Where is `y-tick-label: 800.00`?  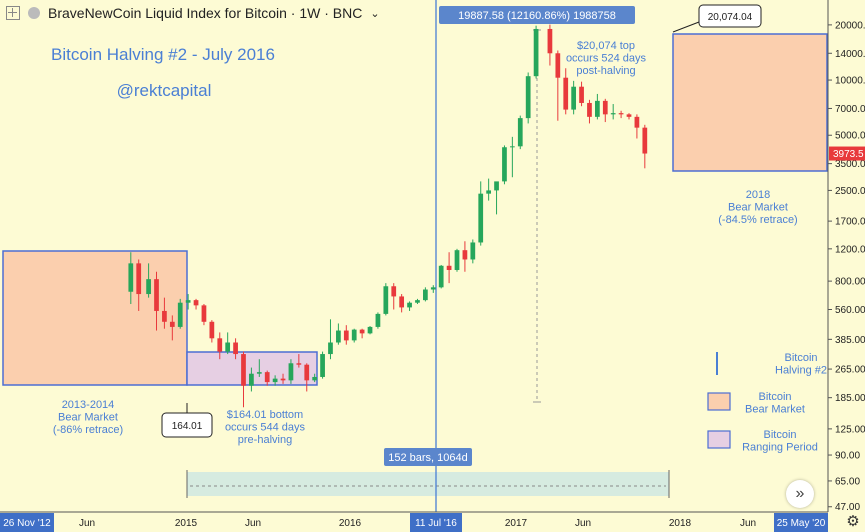 y-tick-label: 800.00 is located at coordinates (850, 282).